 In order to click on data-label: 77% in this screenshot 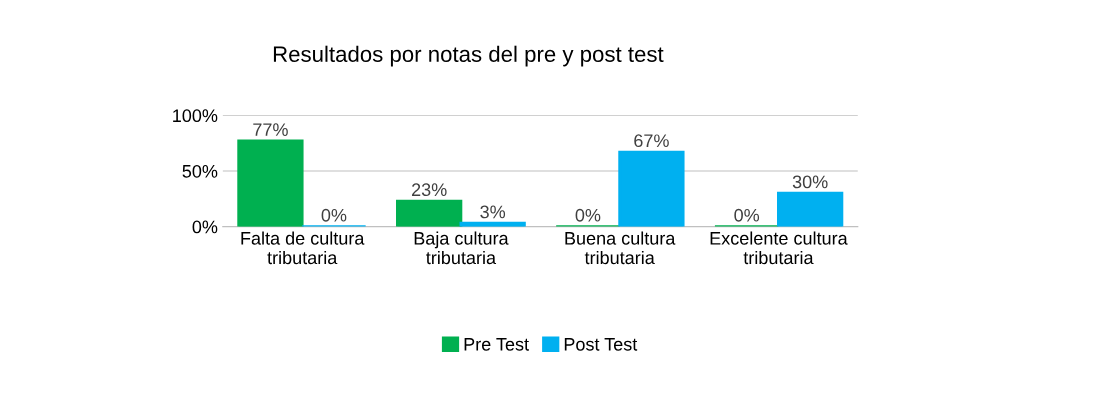, I will do `click(270, 129)`.